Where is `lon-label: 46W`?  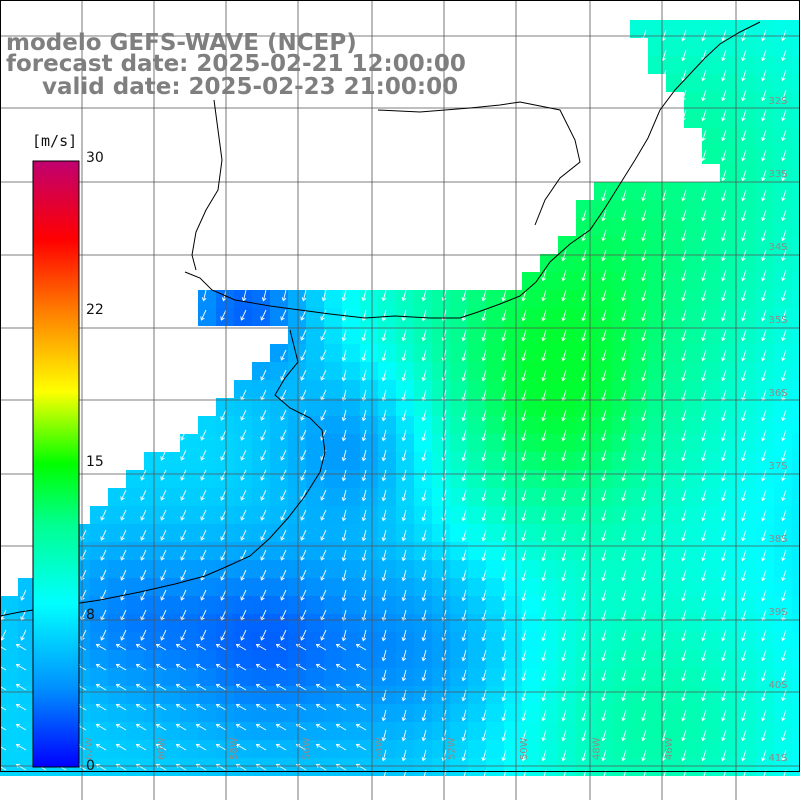 lon-label: 46W is located at coordinates (669, 748).